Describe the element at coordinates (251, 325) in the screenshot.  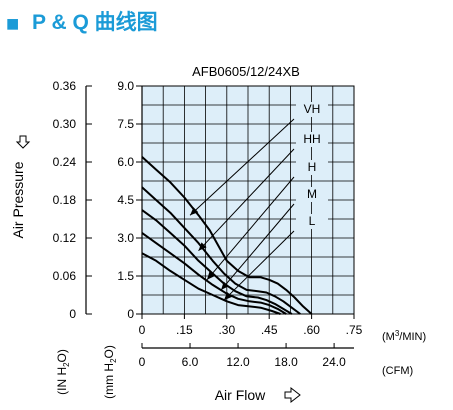
I see `flow-axis-m3min: 0 .15 .30 .45 .60 .75` at that location.